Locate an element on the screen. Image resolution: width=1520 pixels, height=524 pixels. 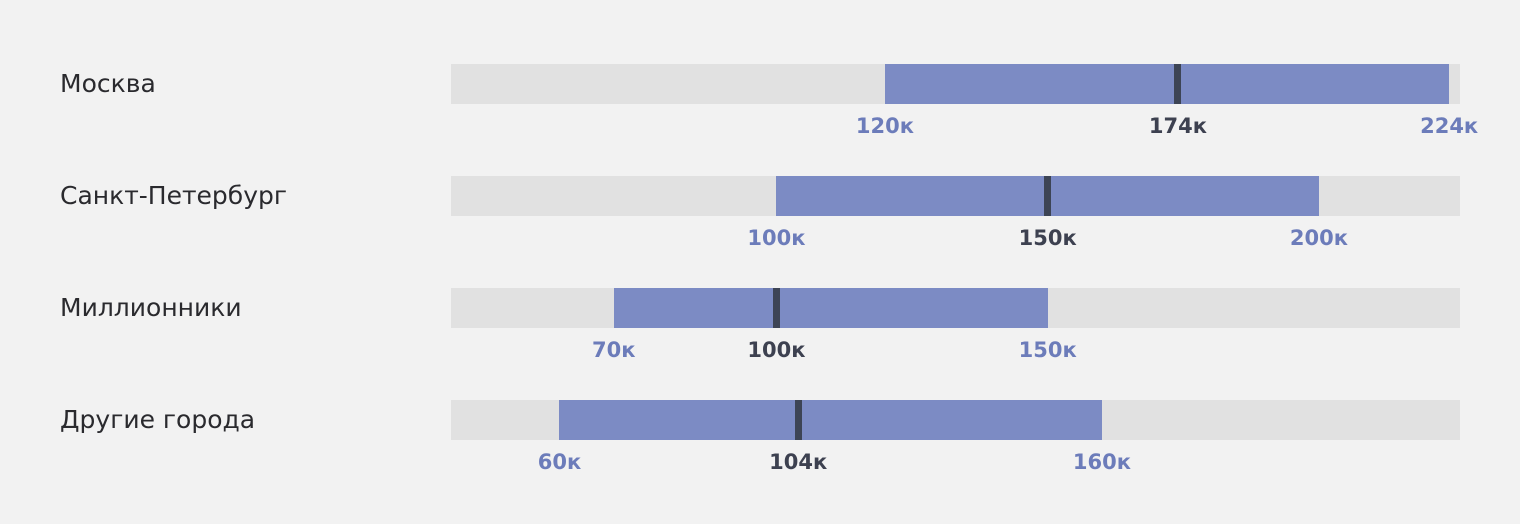
max-value-label: 200к is located at coordinates (1318, 238).